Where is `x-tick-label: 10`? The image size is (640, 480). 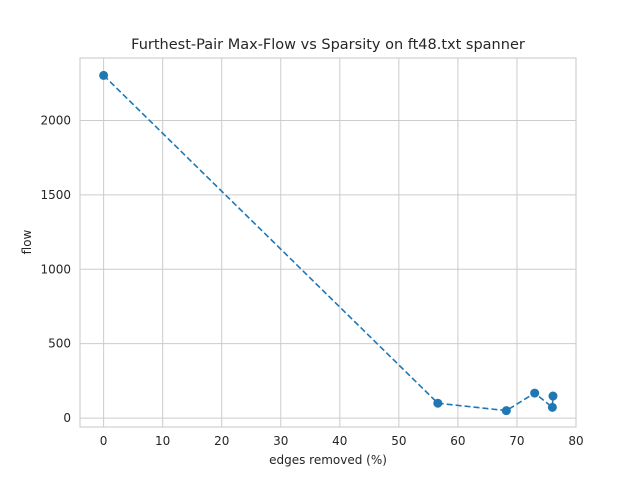 x-tick-label: 10 is located at coordinates (162, 441).